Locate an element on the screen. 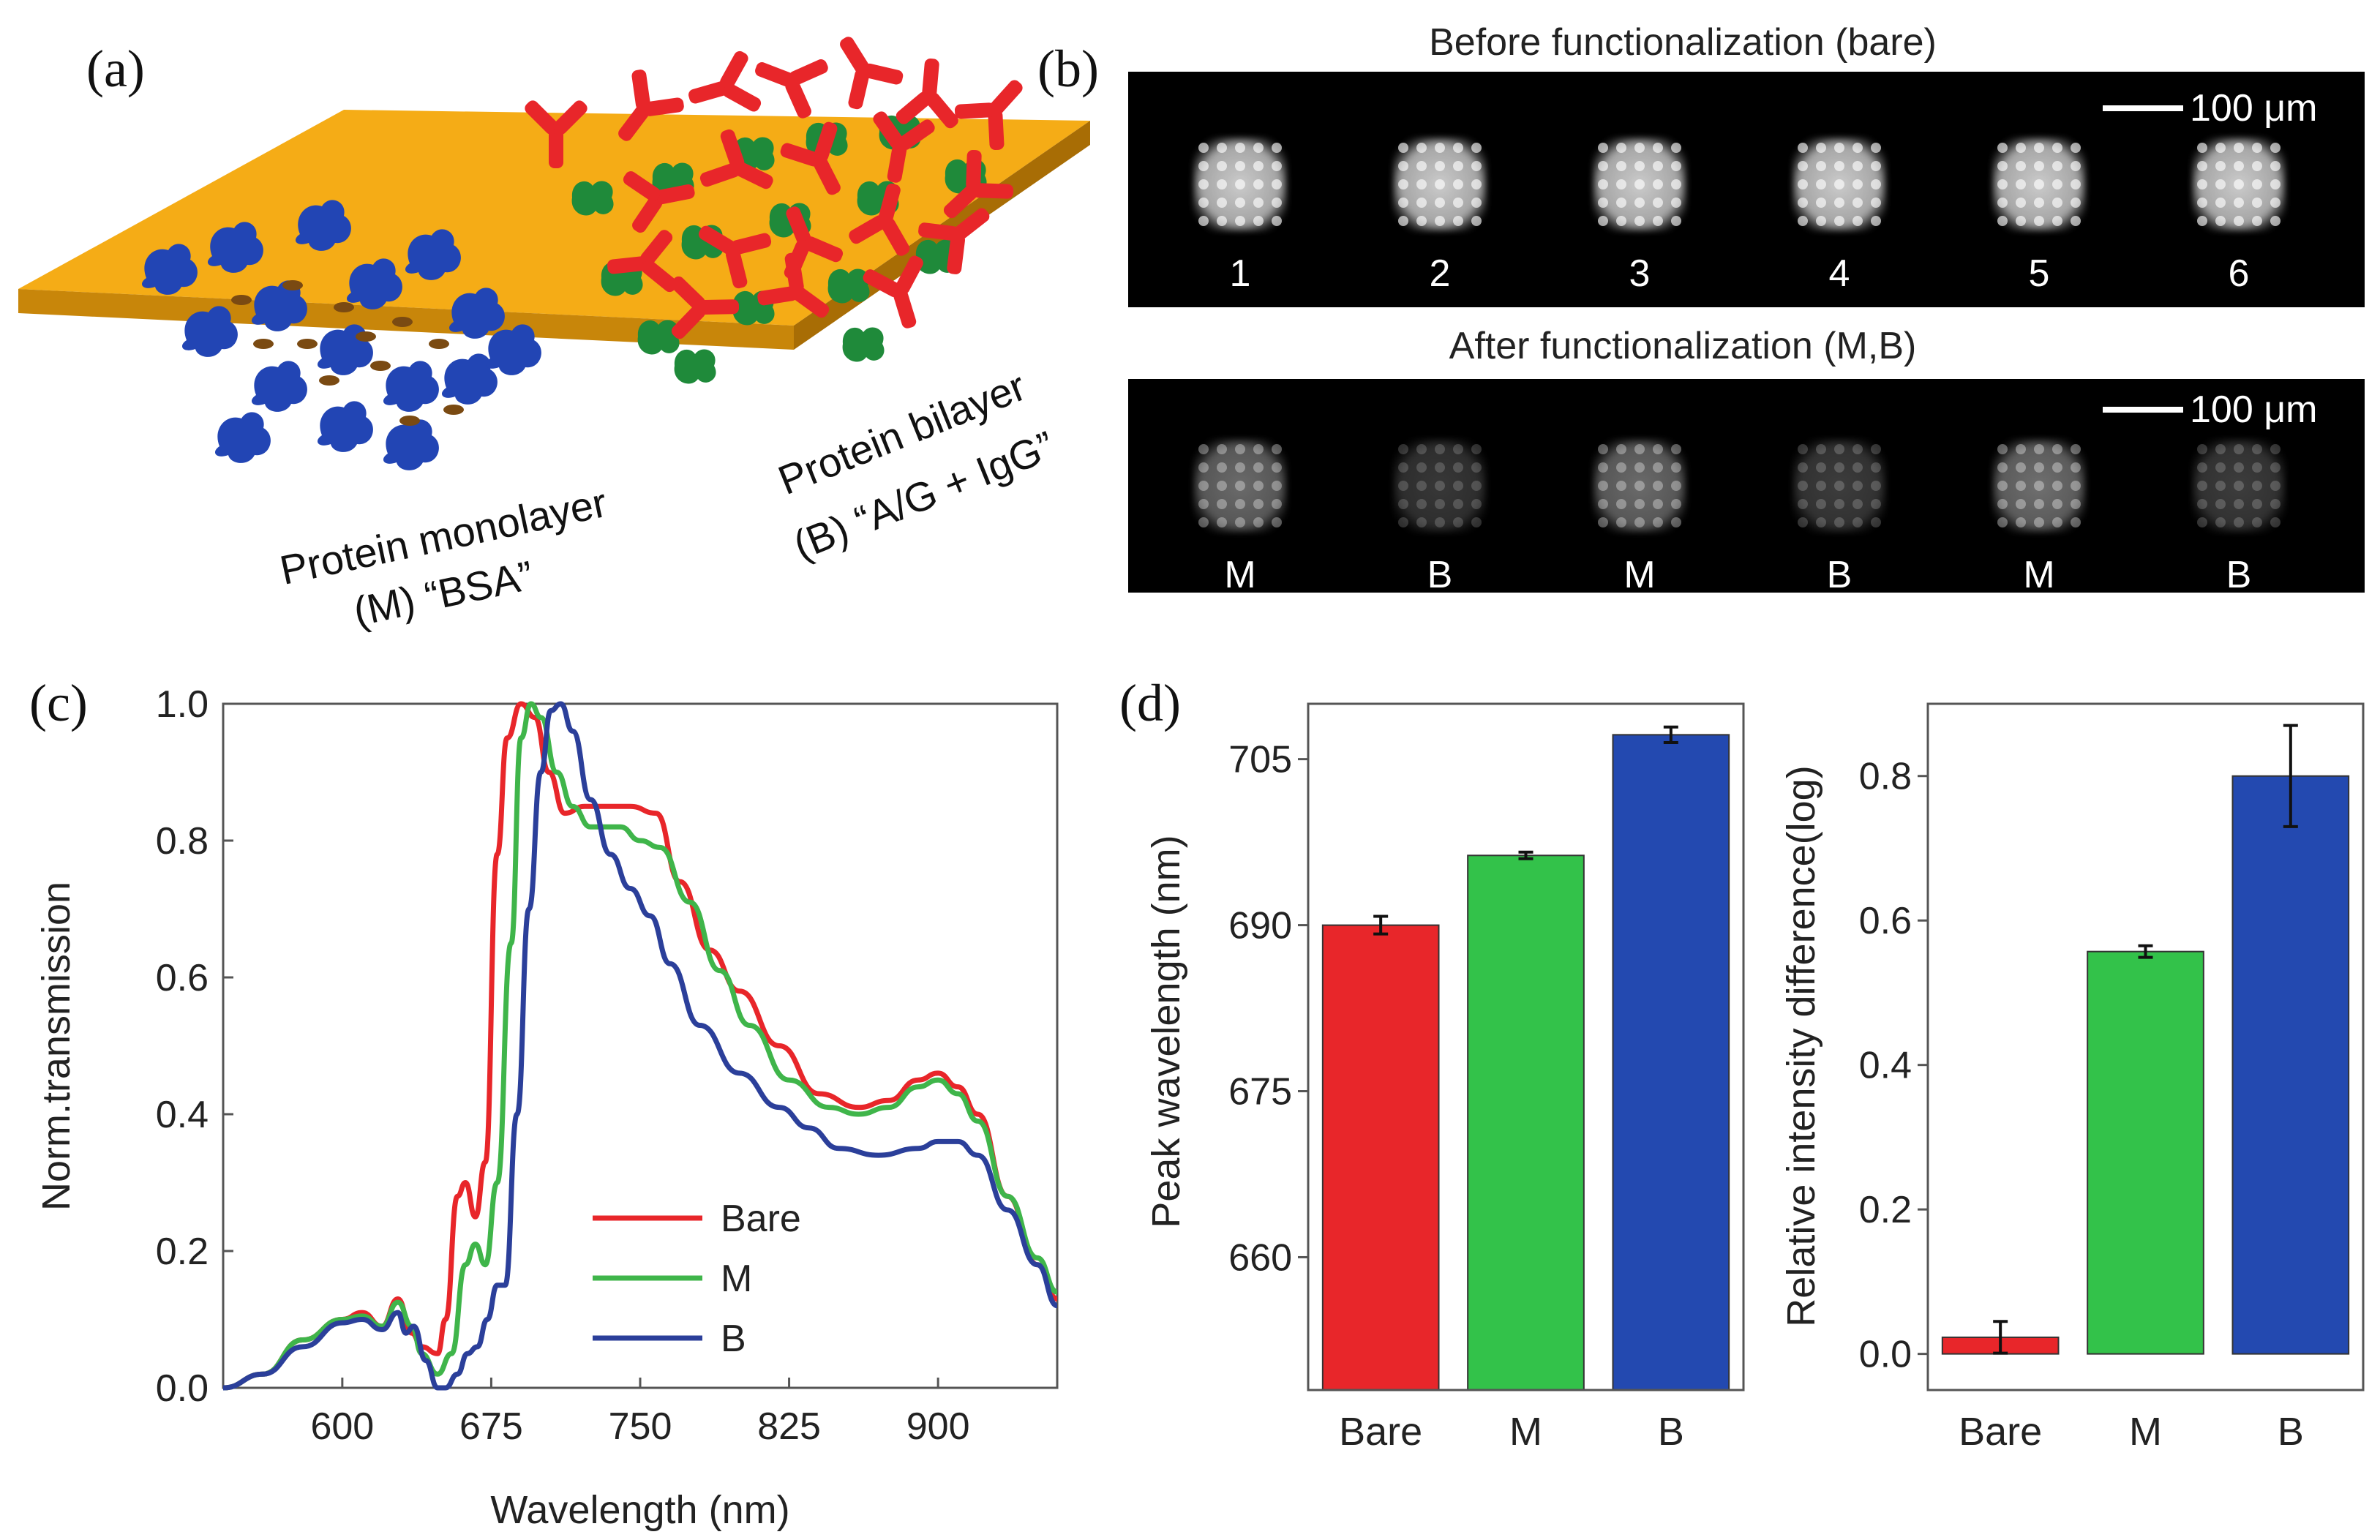 The image size is (2380, 1540). peak-wavelength-chart: Bare M B 660 675 690 705 is located at coordinates (1486, 1078).